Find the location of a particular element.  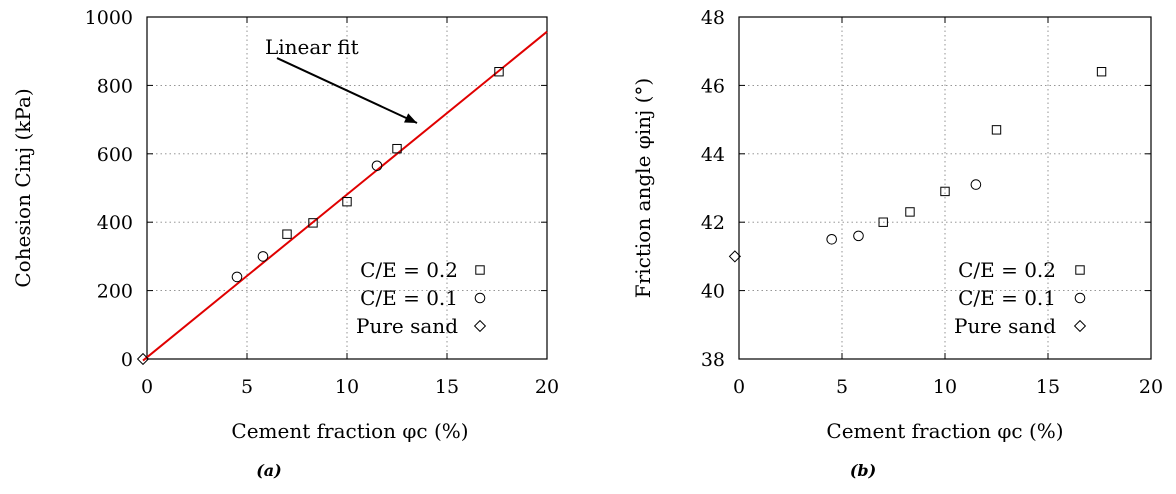

panel-a-legend: C/E = 0.2 C/E = 0.1 Pure sand is located at coordinates (421, 298).